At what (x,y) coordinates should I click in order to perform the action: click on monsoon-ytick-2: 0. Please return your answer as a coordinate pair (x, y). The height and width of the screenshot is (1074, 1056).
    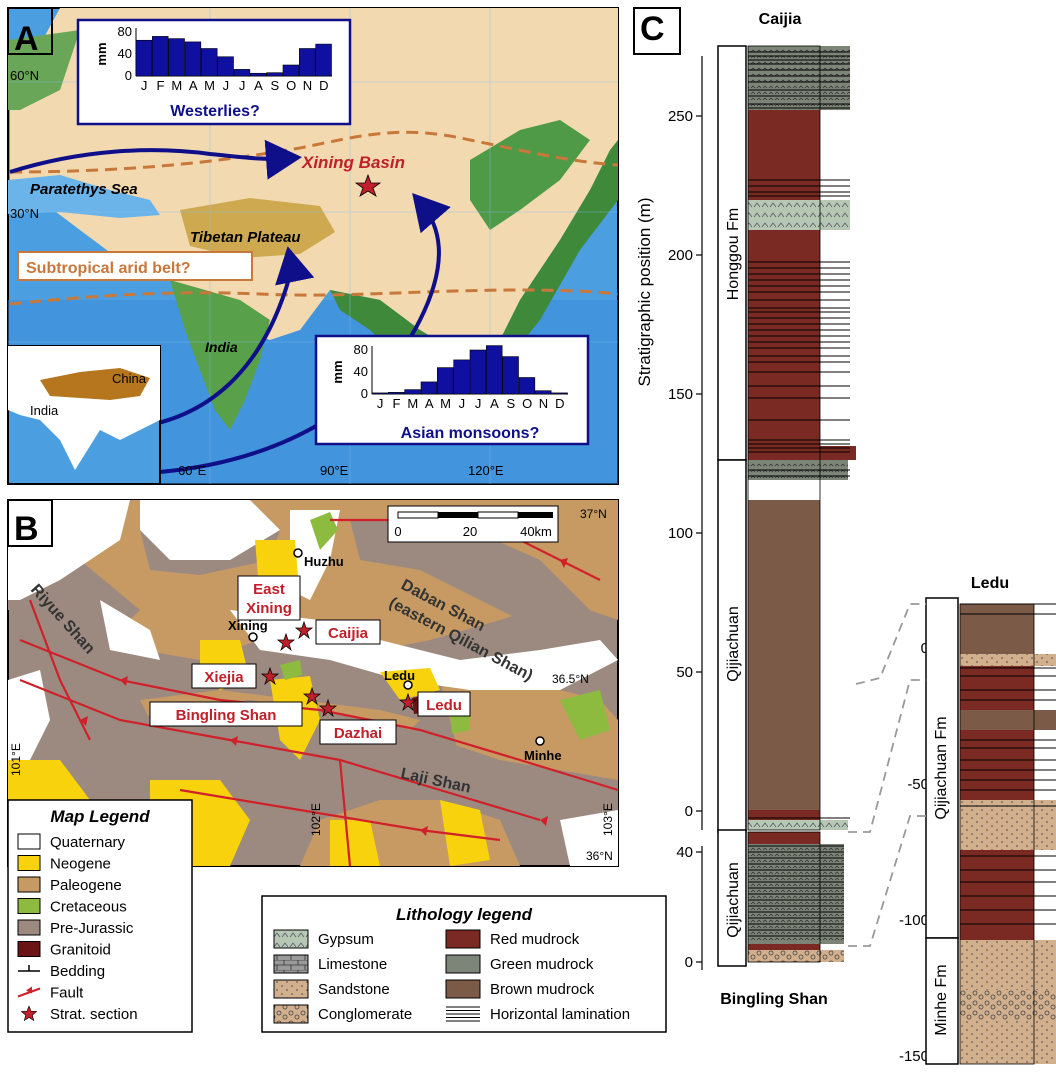
    Looking at the image, I should click on (364, 393).